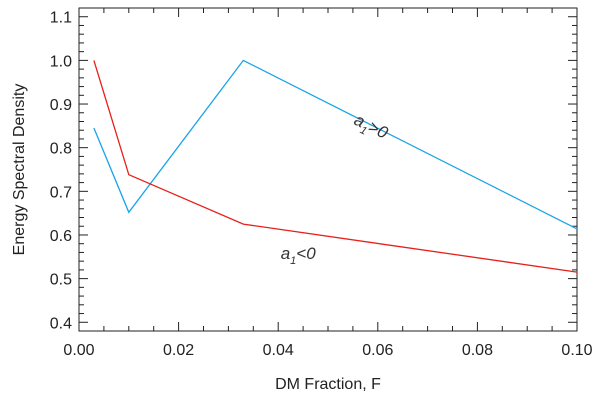 The image size is (598, 398). Describe the element at coordinates (328, 384) in the screenshot. I see `x-axis-title: DM Fraction, F` at that location.